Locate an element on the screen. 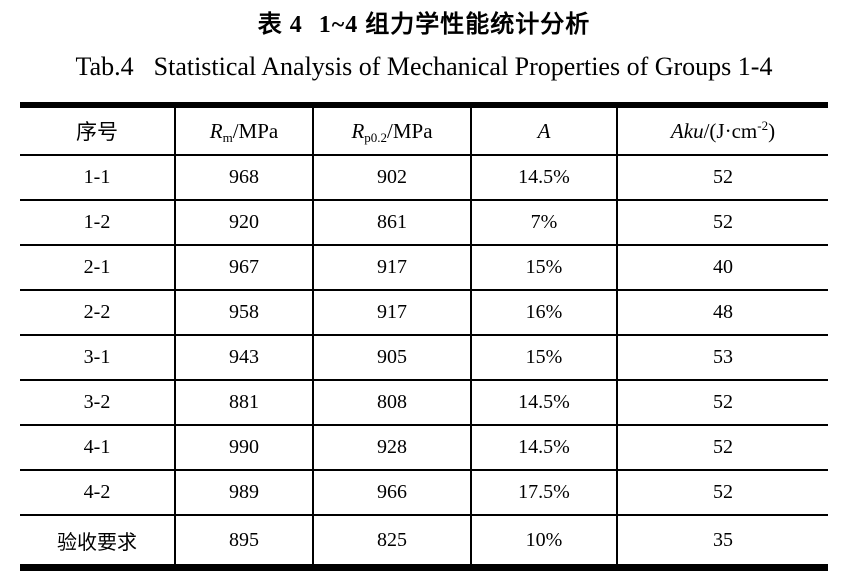  rm-symbol: R is located at coordinates (216, 130).